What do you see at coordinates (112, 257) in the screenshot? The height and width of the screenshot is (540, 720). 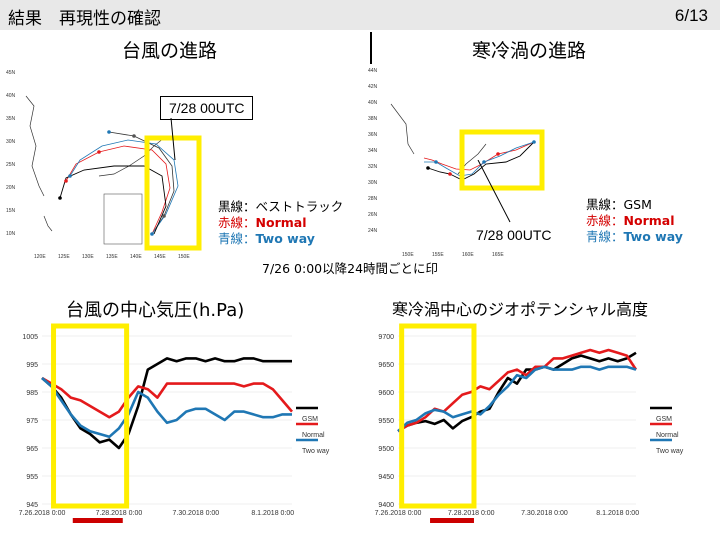 I see `map-lon-label: 135E` at bounding box center [112, 257].